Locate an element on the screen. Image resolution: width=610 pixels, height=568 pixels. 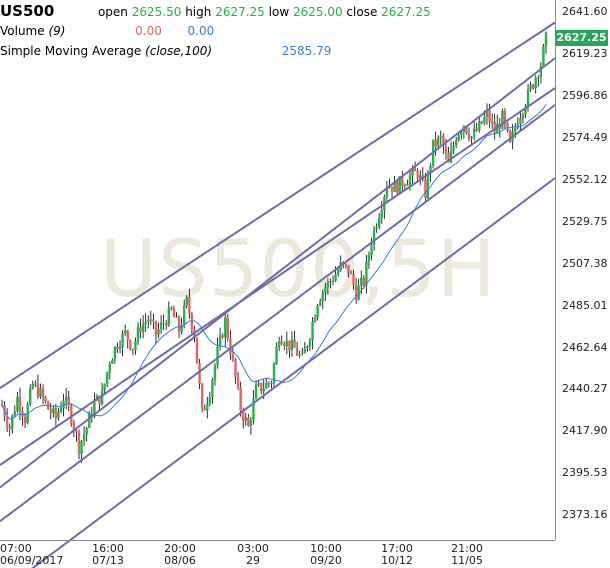
y-tick-label: 2462.64 is located at coordinates (585, 347).